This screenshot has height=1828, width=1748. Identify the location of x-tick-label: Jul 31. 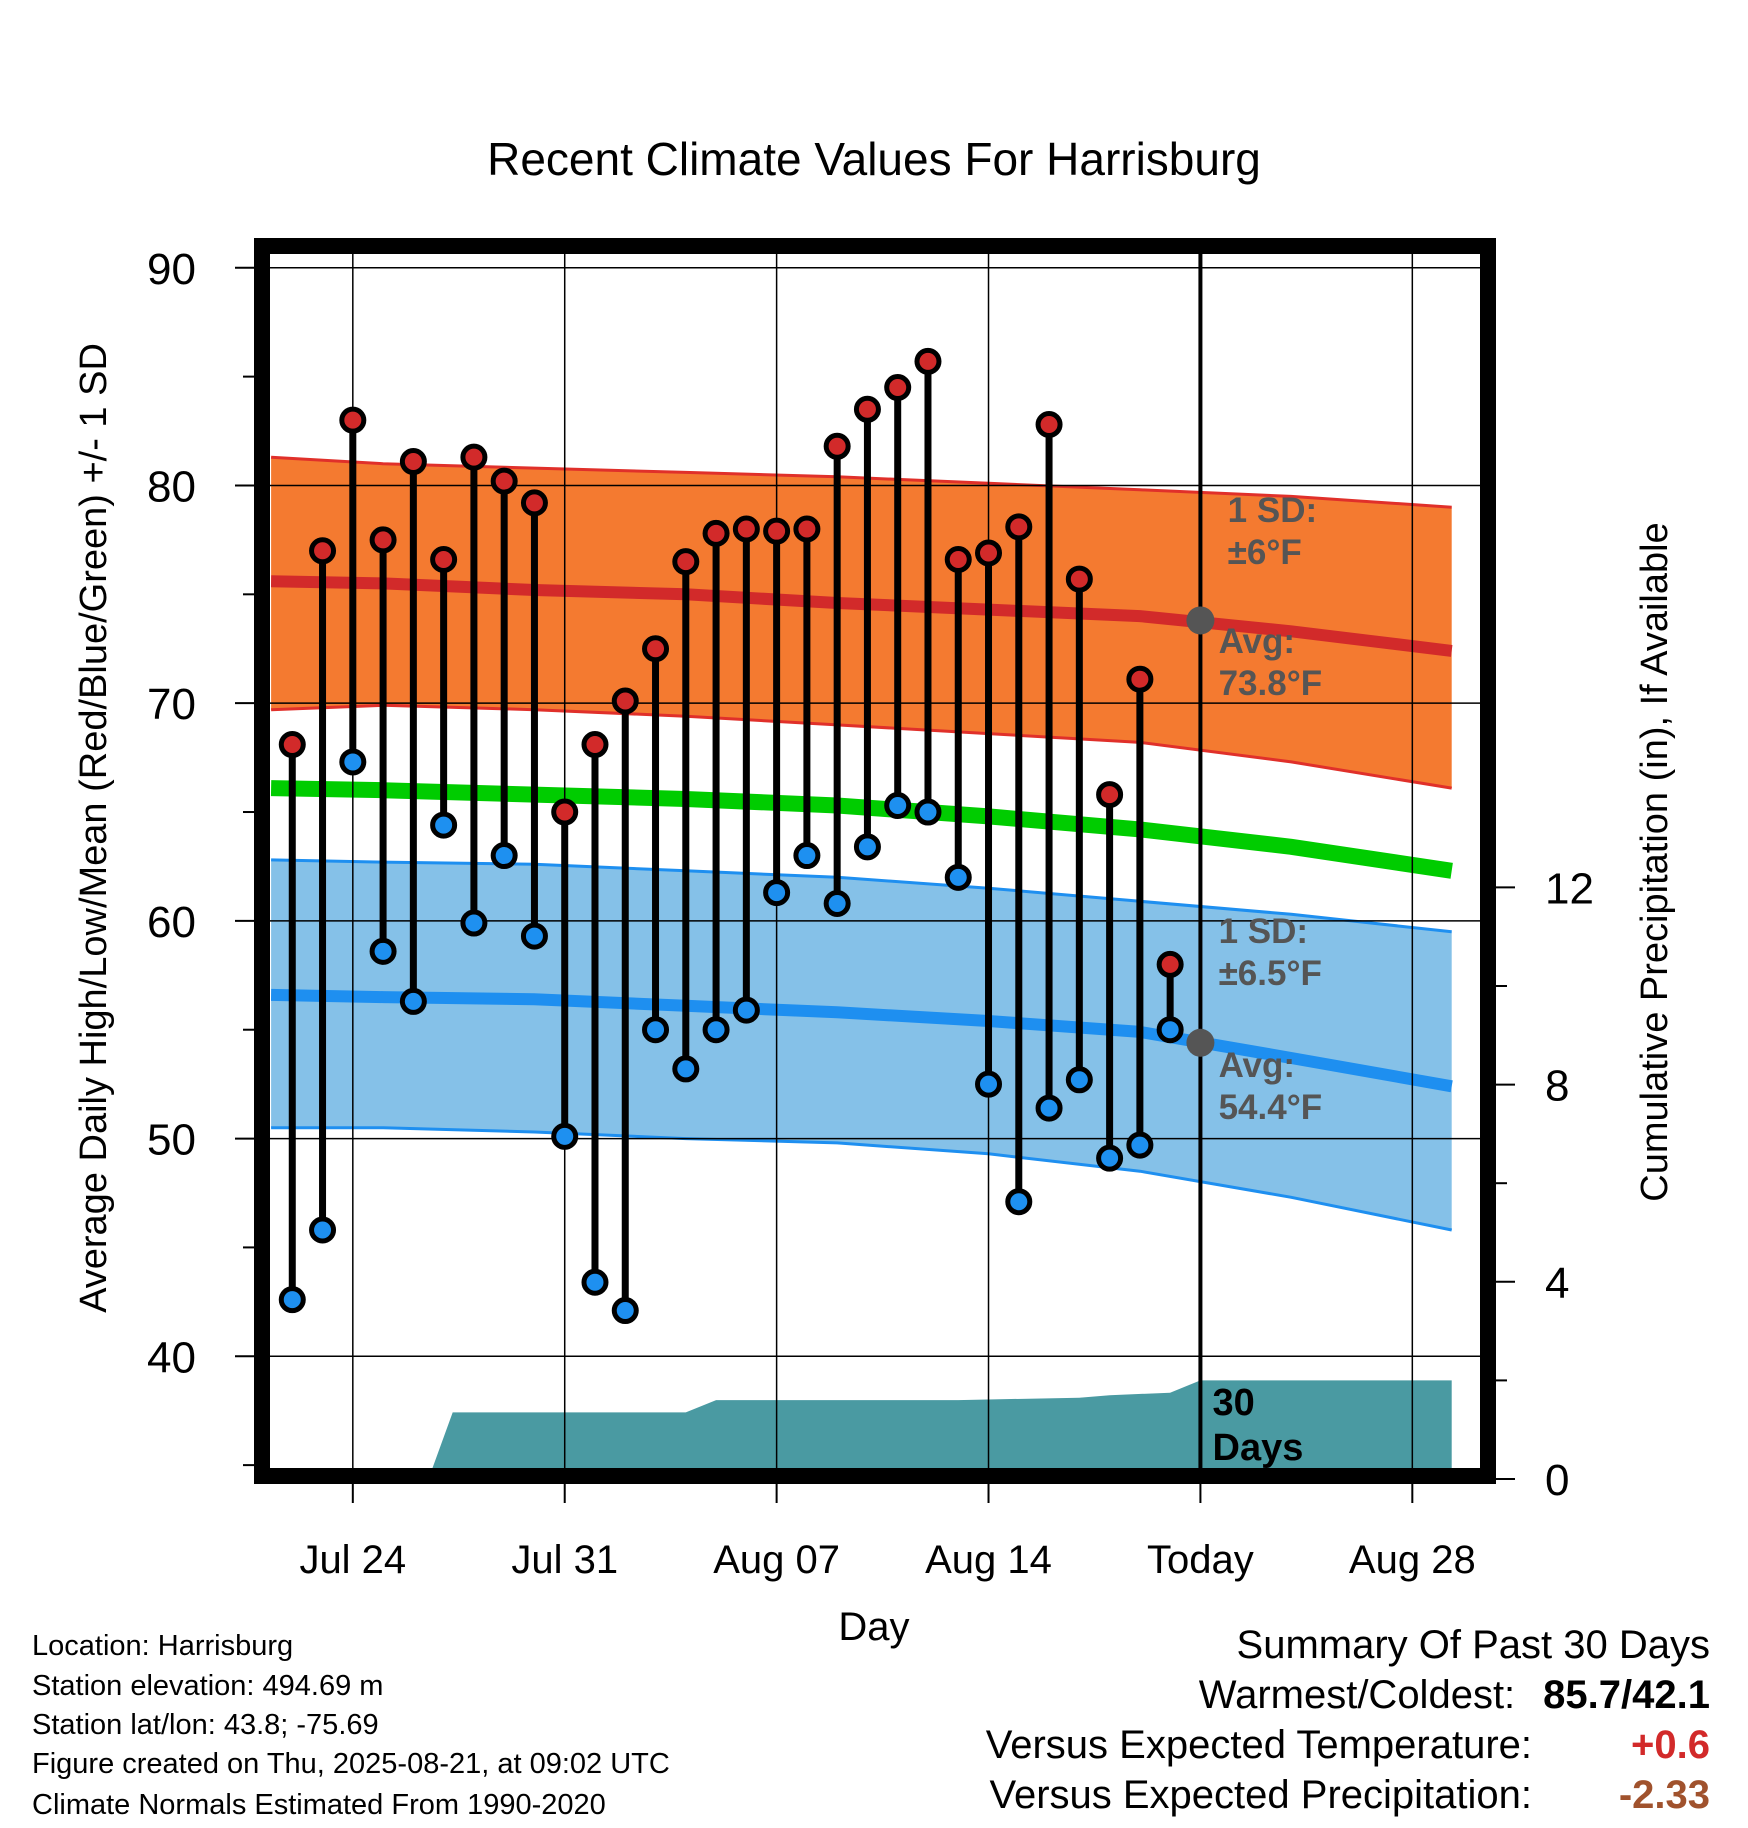
(564, 1560).